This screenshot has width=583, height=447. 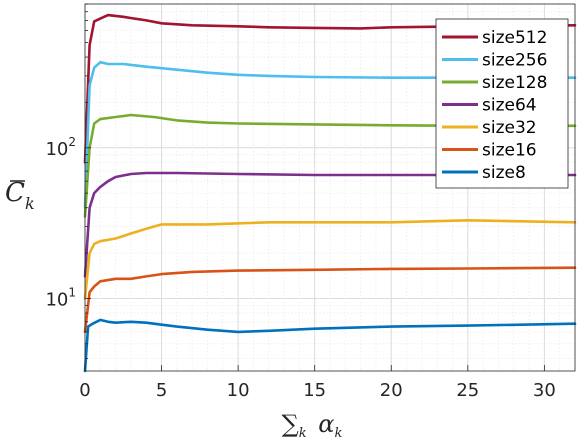 I want to click on x-tick-label: 15, so click(x=314, y=390).